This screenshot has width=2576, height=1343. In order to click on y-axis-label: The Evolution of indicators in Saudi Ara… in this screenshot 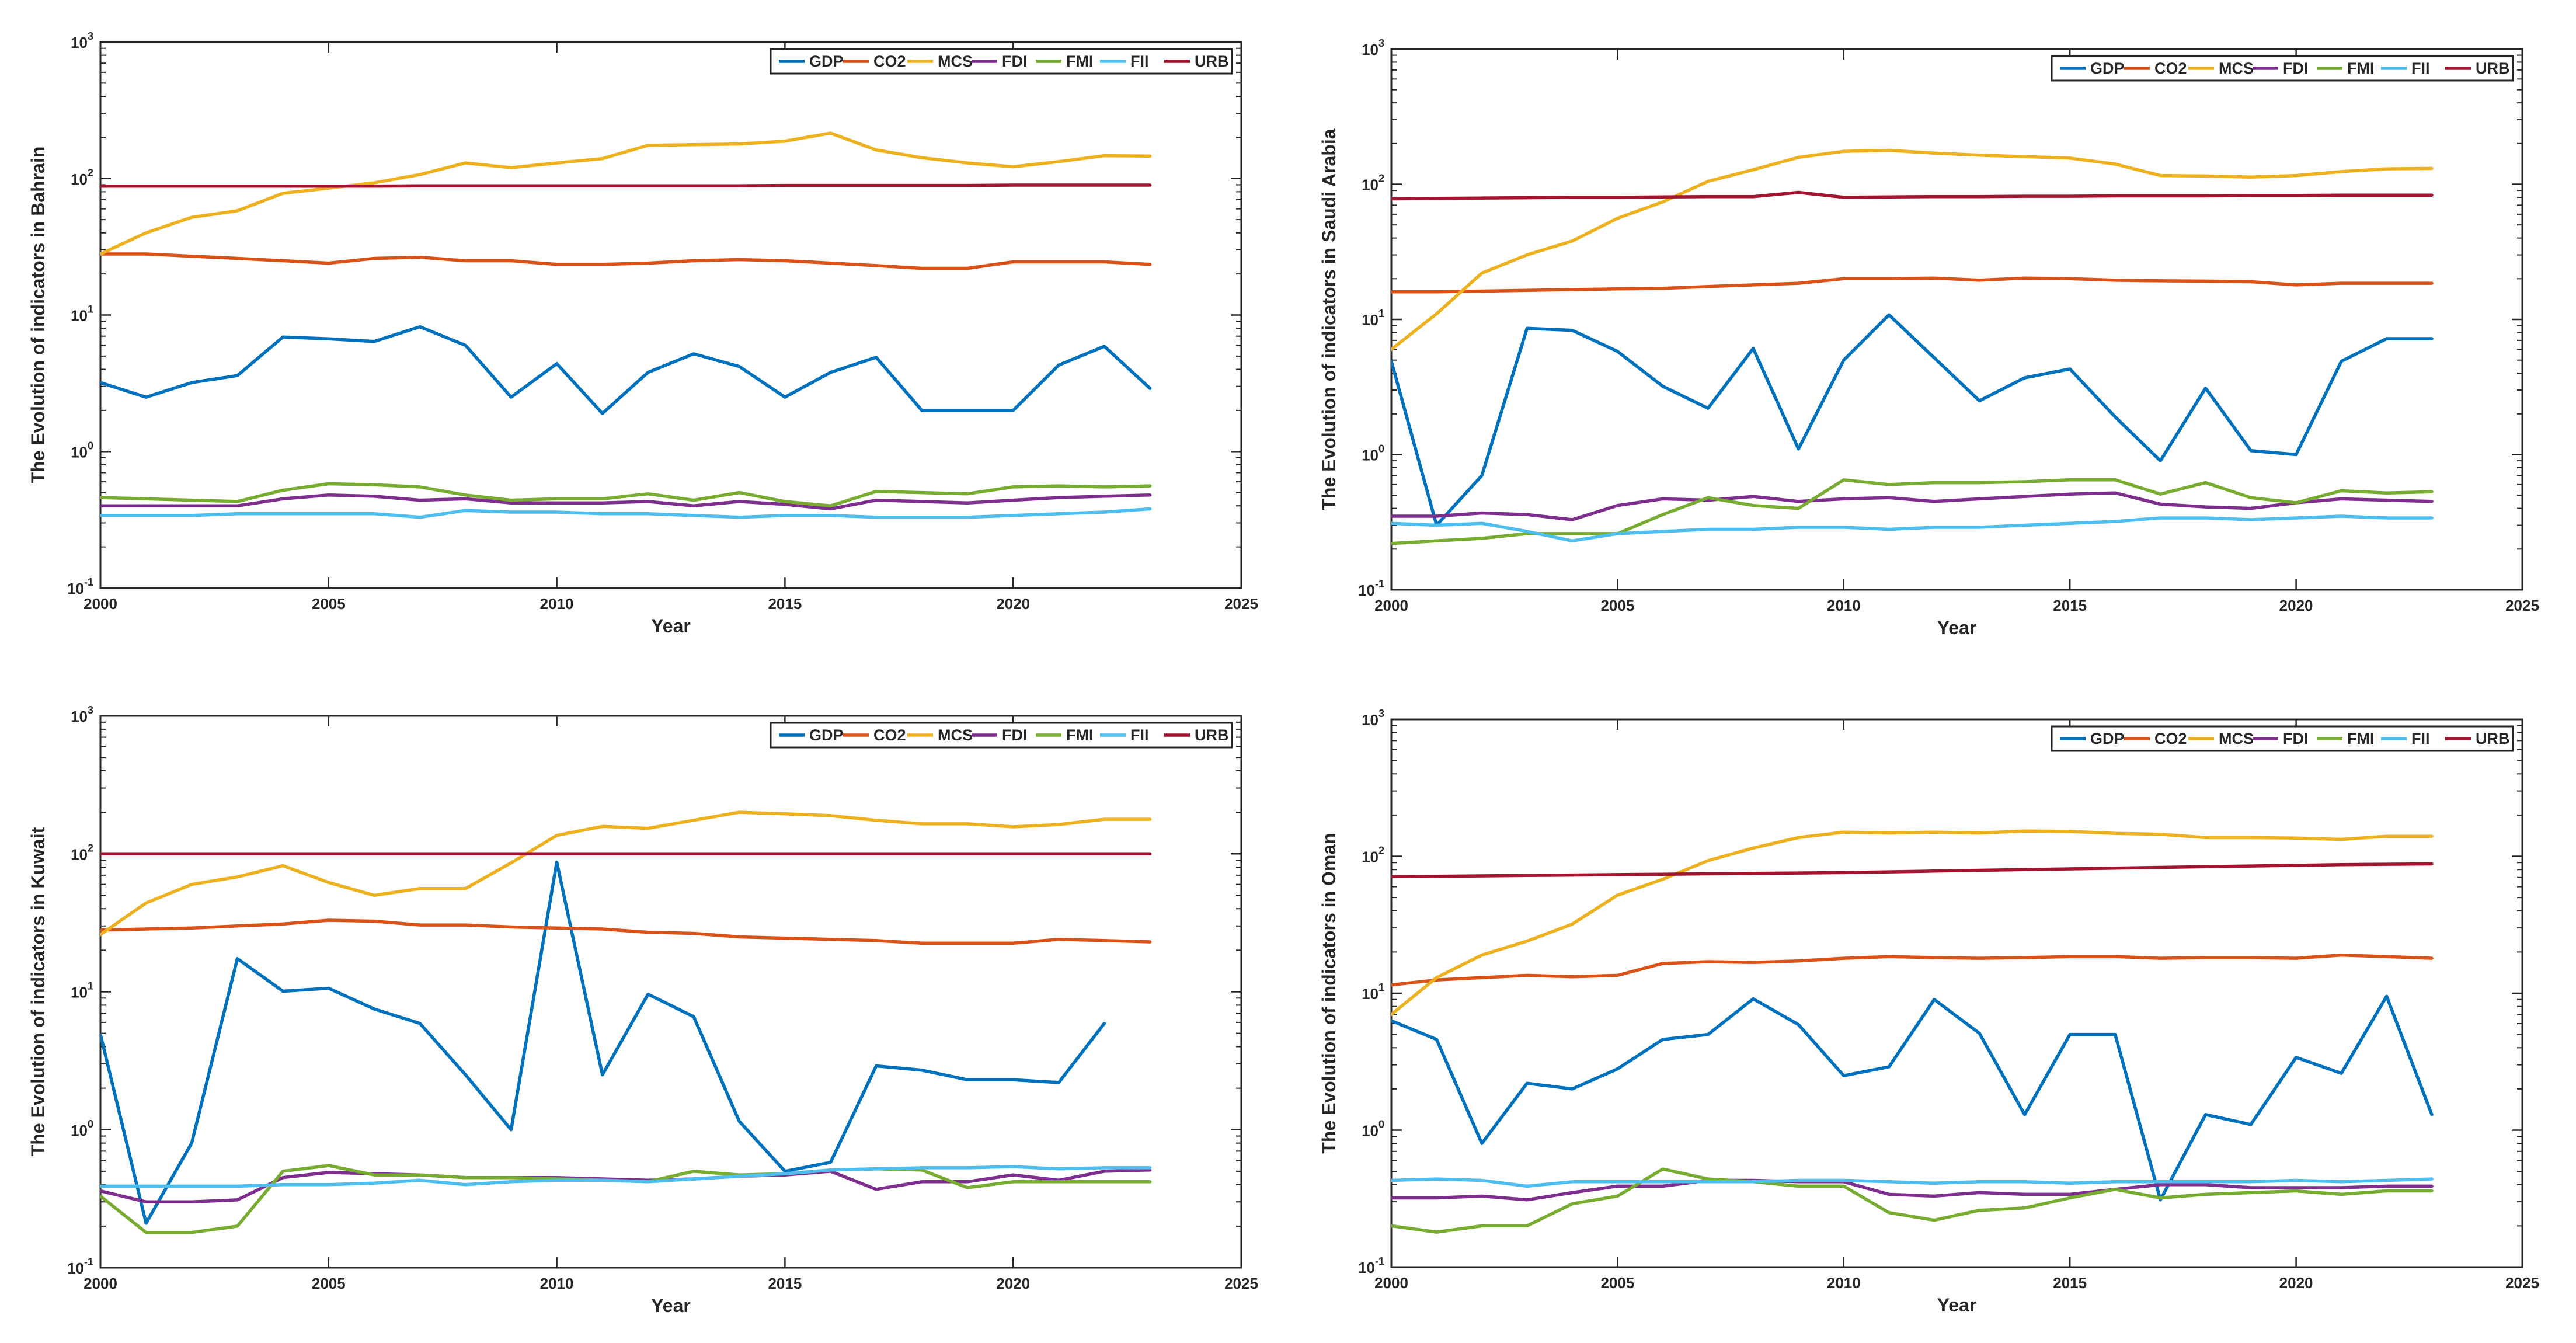, I will do `click(1328, 319)`.